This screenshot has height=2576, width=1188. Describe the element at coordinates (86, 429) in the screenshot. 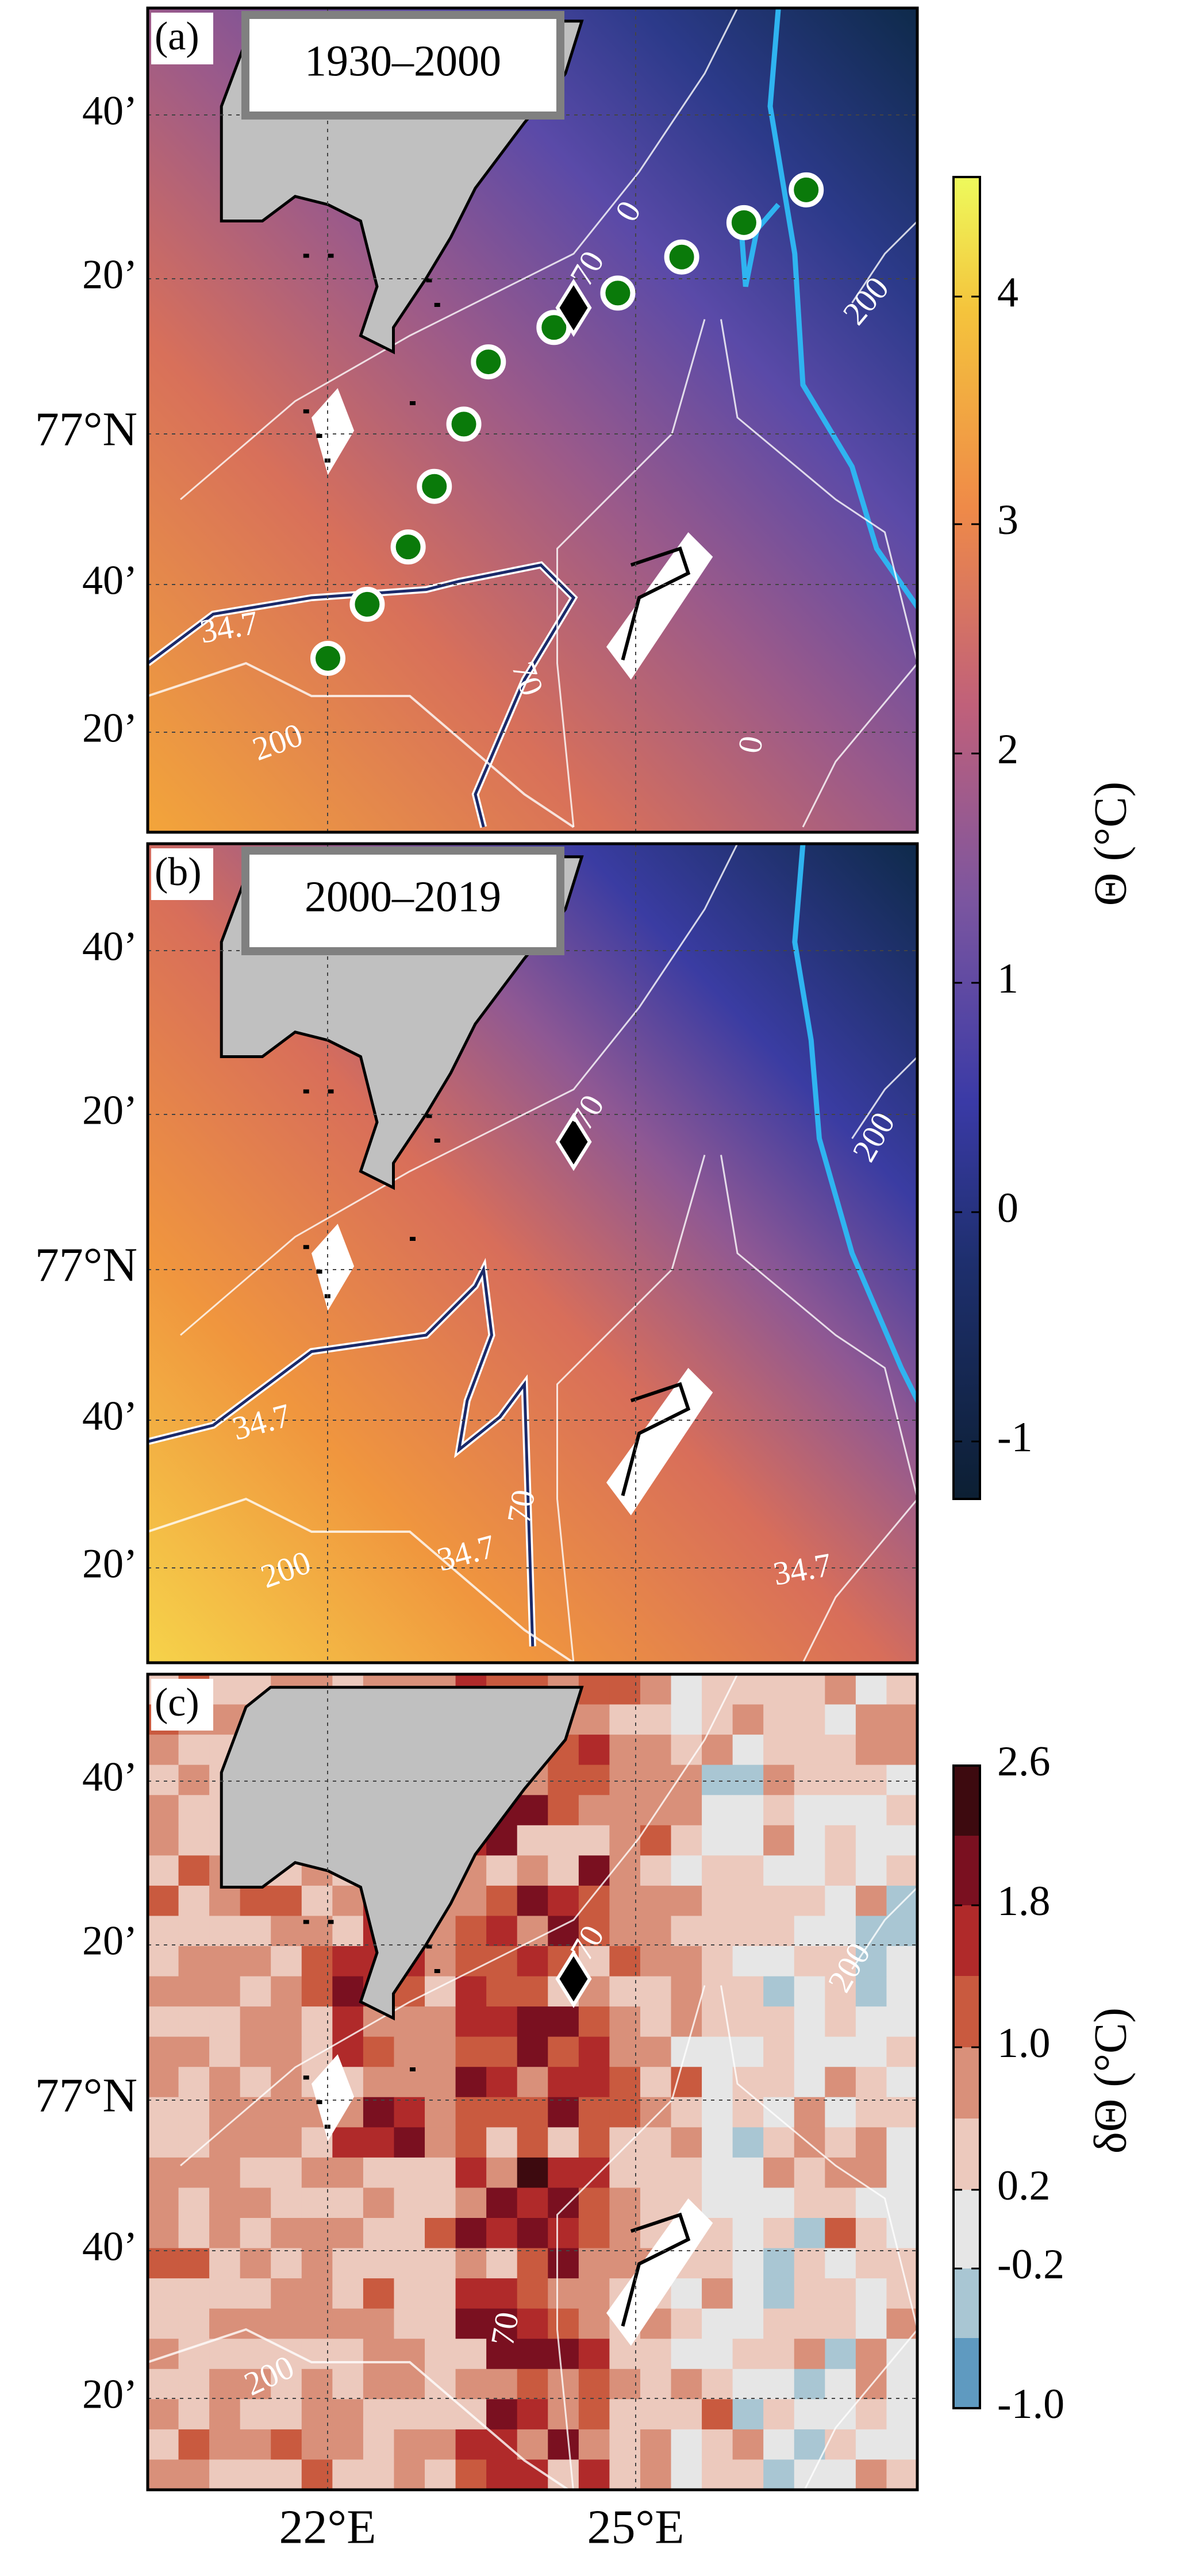

I see `y-tick-label: 77°N` at that location.